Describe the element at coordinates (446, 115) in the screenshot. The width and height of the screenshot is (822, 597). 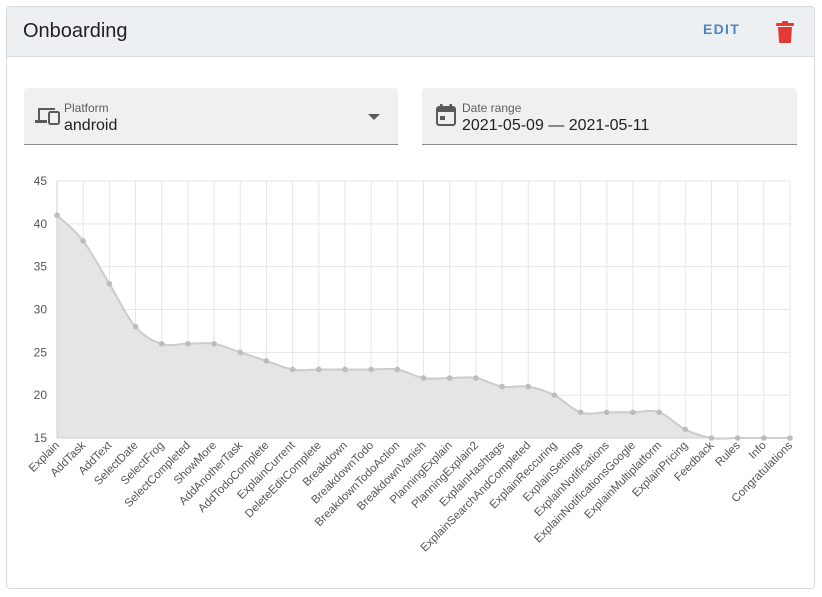
I see `calendar-icon` at that location.